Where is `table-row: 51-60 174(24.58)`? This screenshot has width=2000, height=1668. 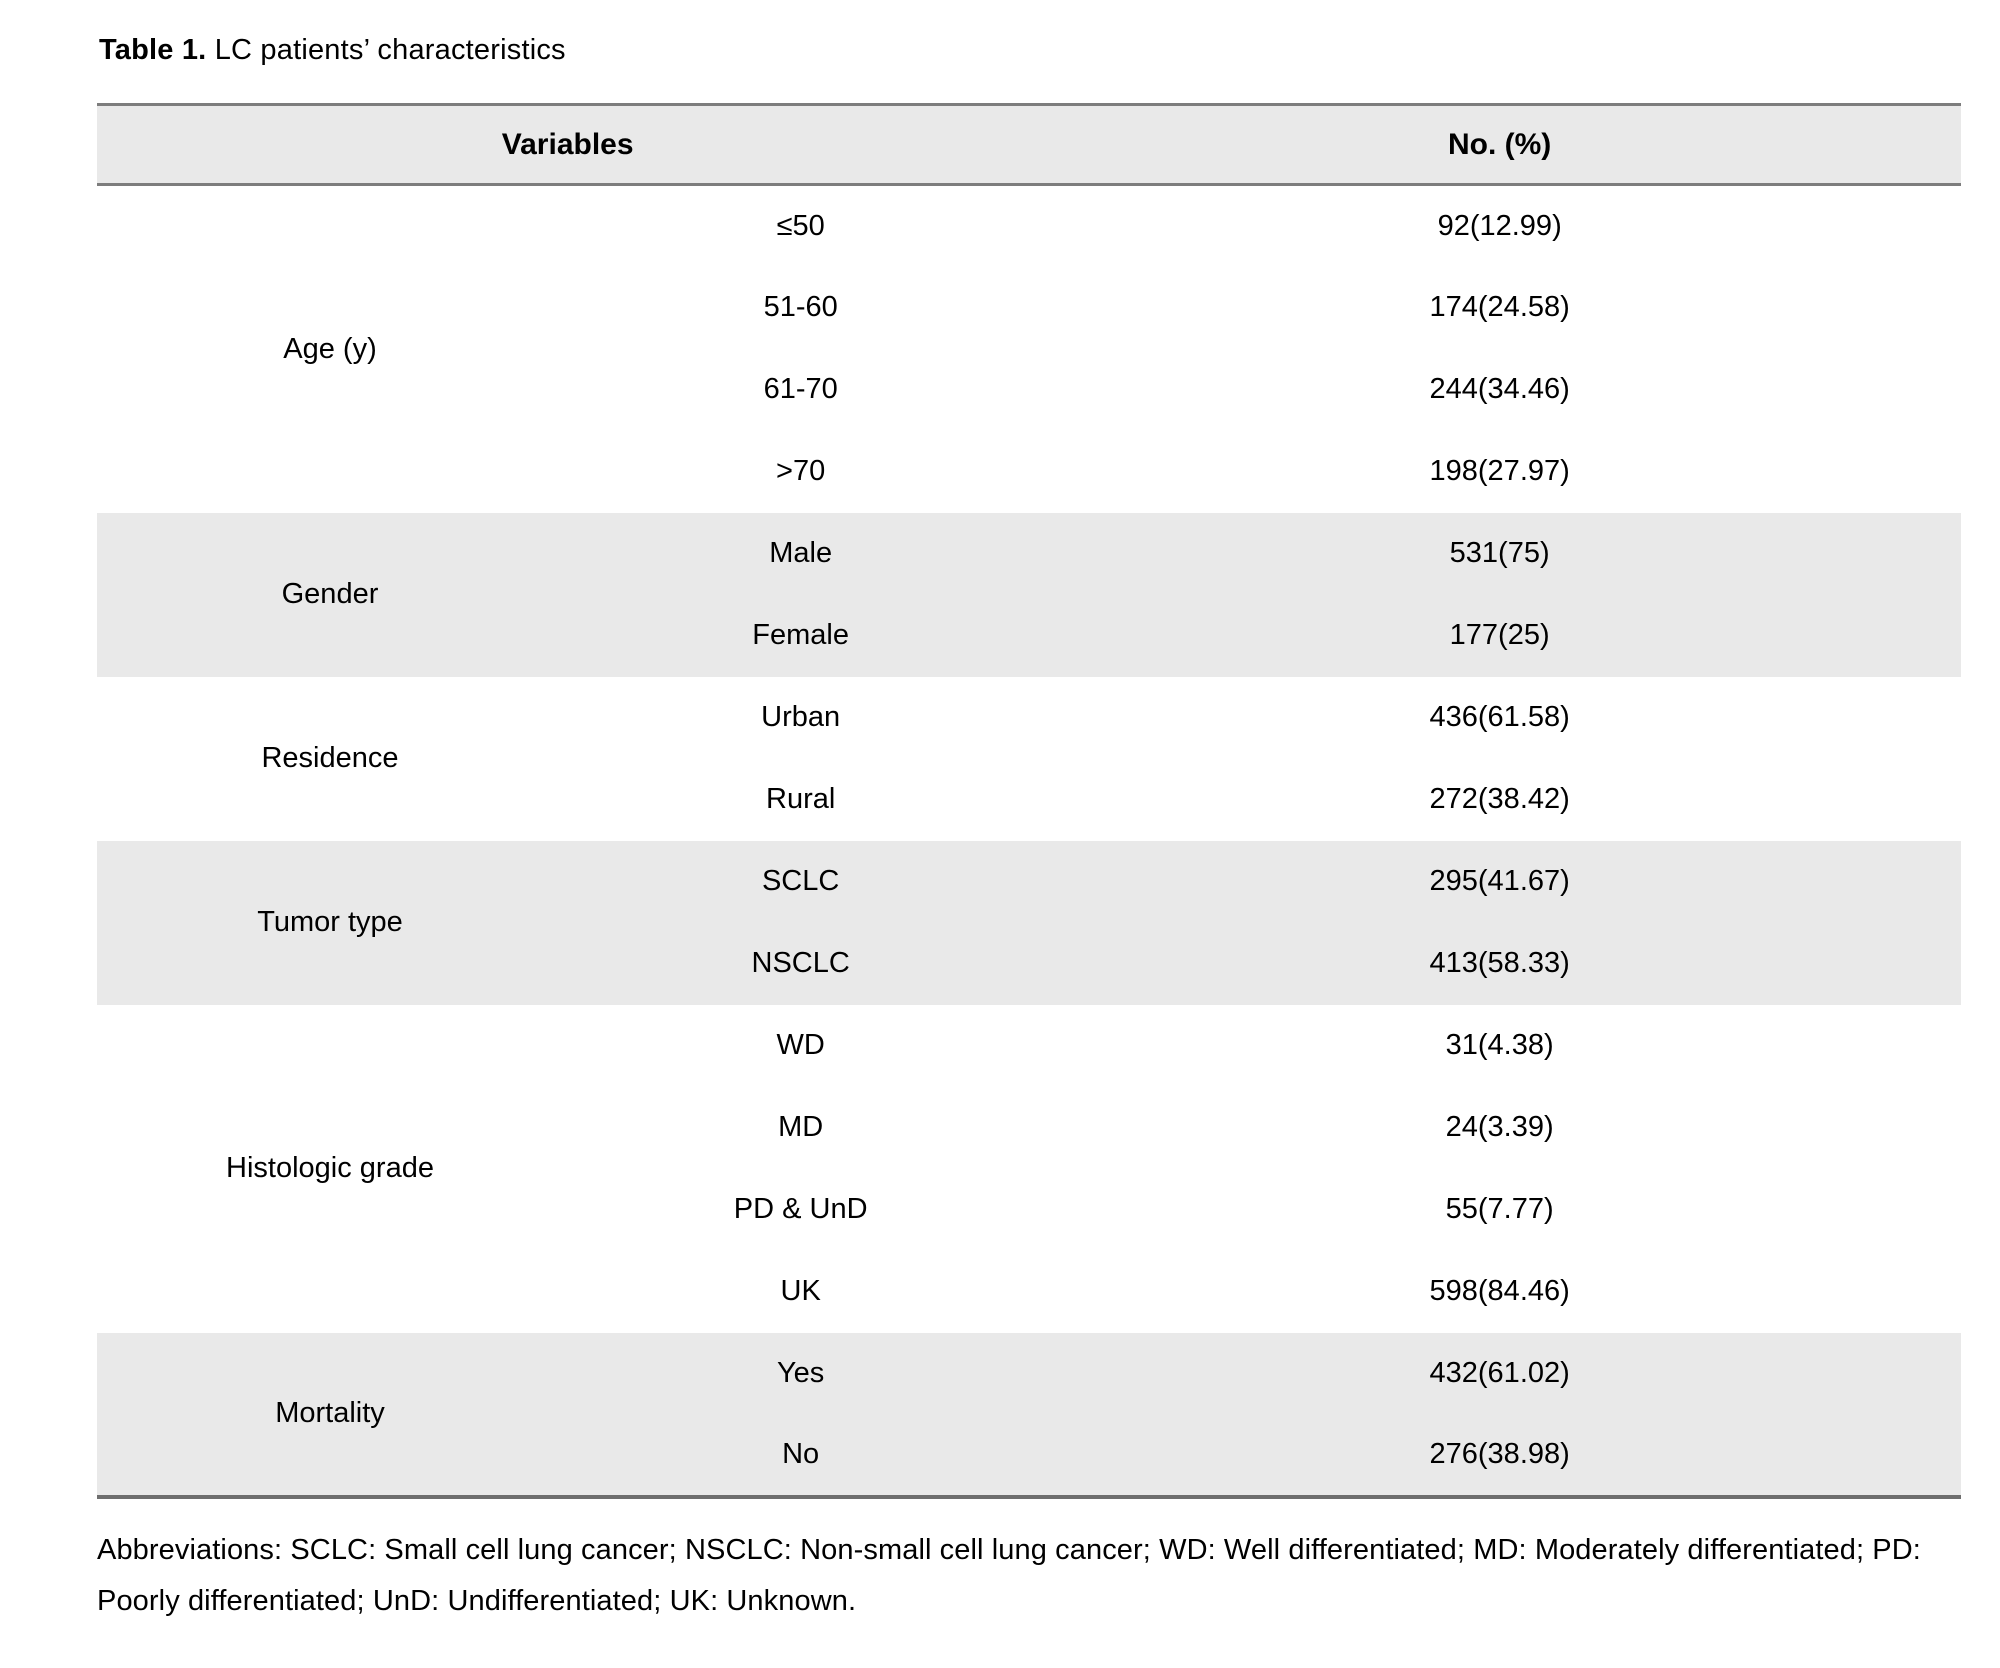 table-row: 51-60 174(24.58) is located at coordinates (1029, 307).